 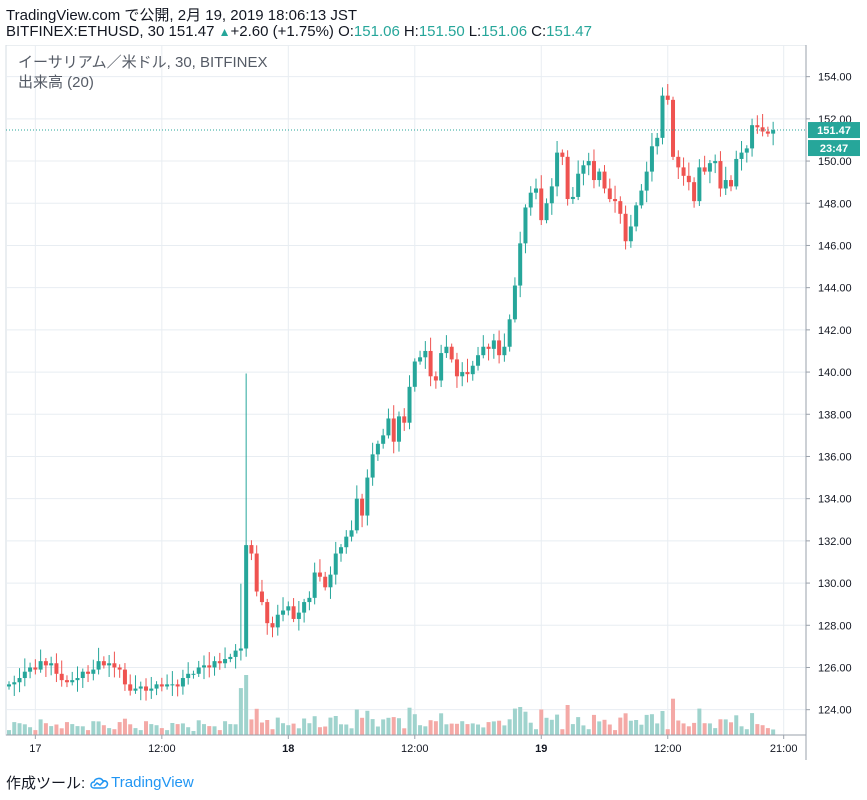 I want to click on low-value: 151.06, so click(x=504, y=31).